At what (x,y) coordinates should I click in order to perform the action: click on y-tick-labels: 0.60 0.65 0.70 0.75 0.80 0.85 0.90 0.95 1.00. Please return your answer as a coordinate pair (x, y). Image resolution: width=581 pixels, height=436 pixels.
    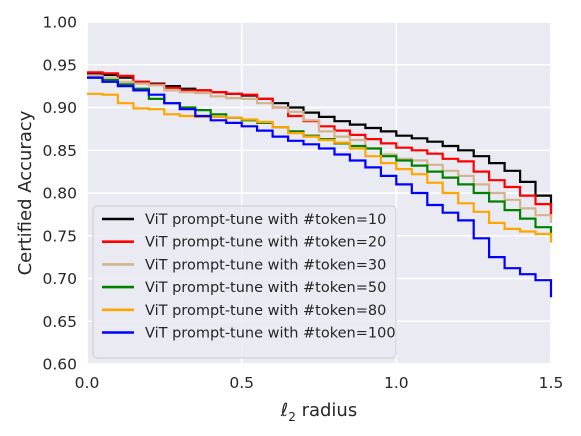
    Looking at the image, I should click on (59, 194).